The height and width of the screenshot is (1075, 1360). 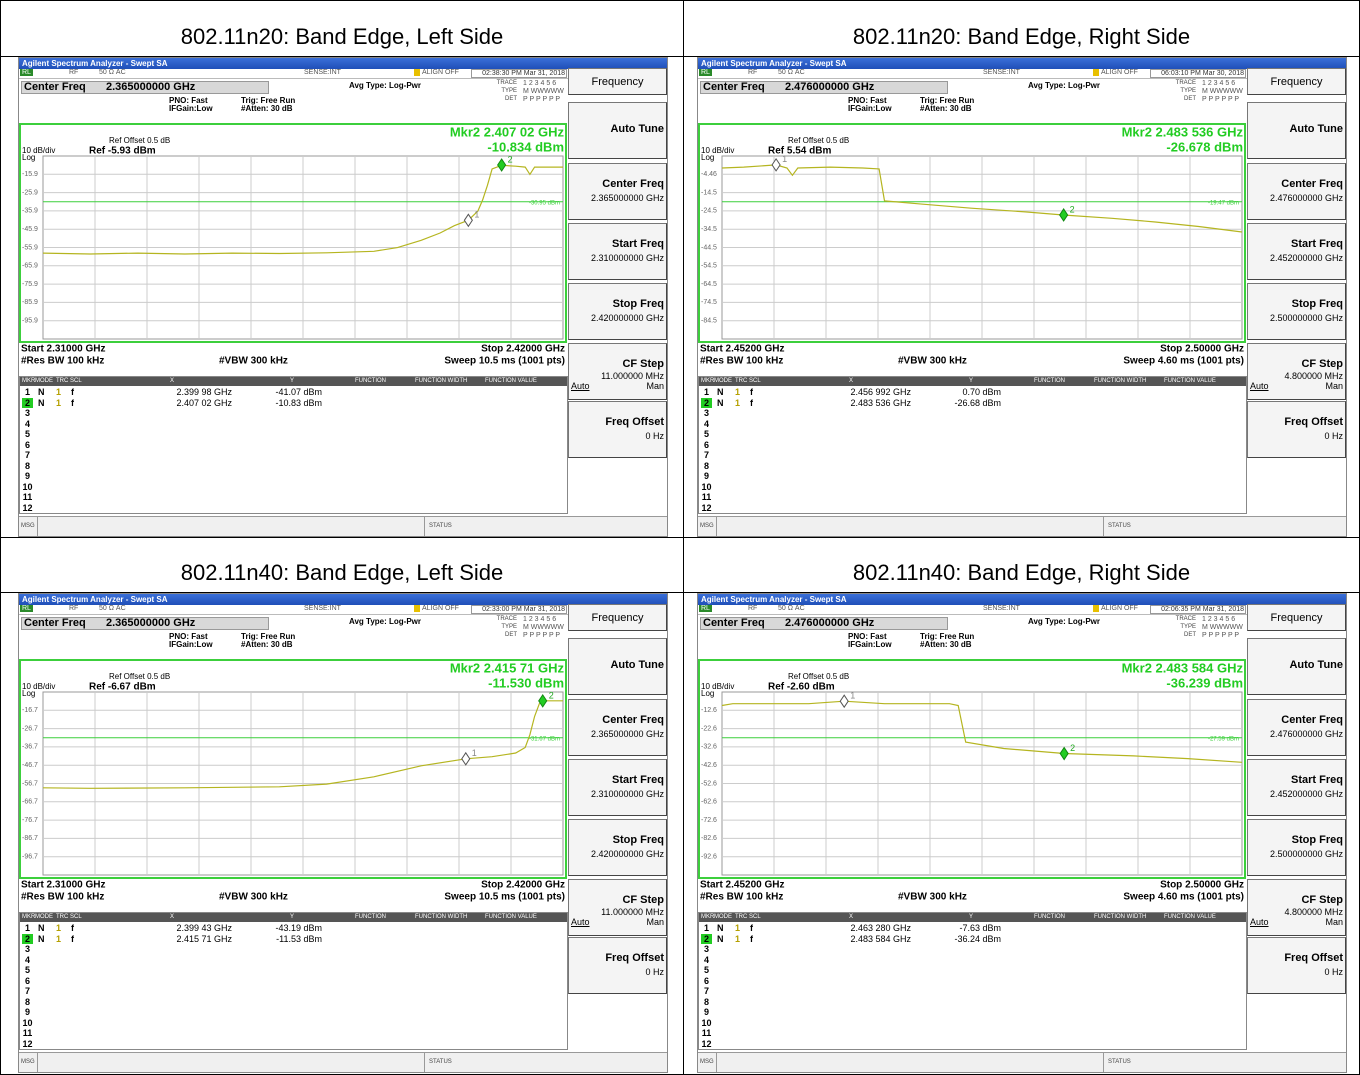 What do you see at coordinates (851, 381) in the screenshot?
I see `table-header: X` at bounding box center [851, 381].